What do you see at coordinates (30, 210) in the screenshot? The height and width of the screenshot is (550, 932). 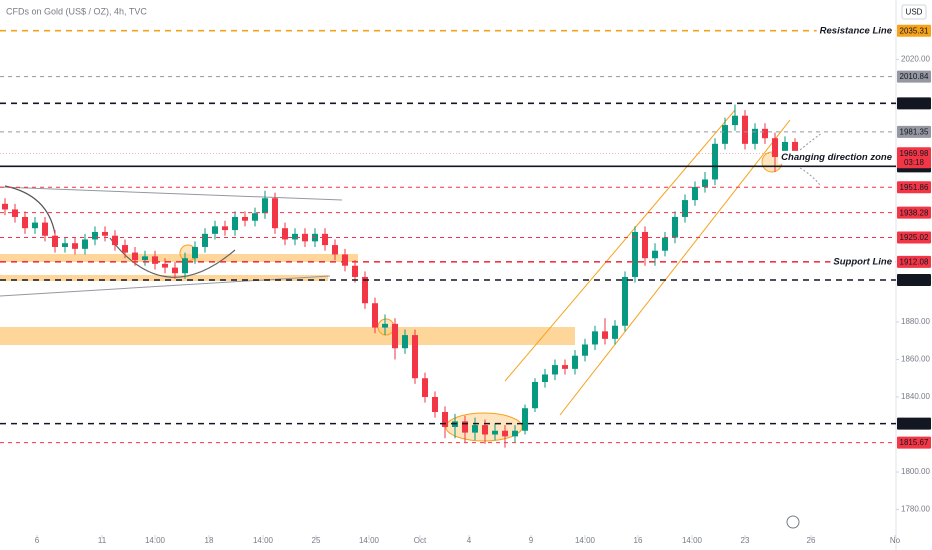 I see `arc-arrow` at bounding box center [30, 210].